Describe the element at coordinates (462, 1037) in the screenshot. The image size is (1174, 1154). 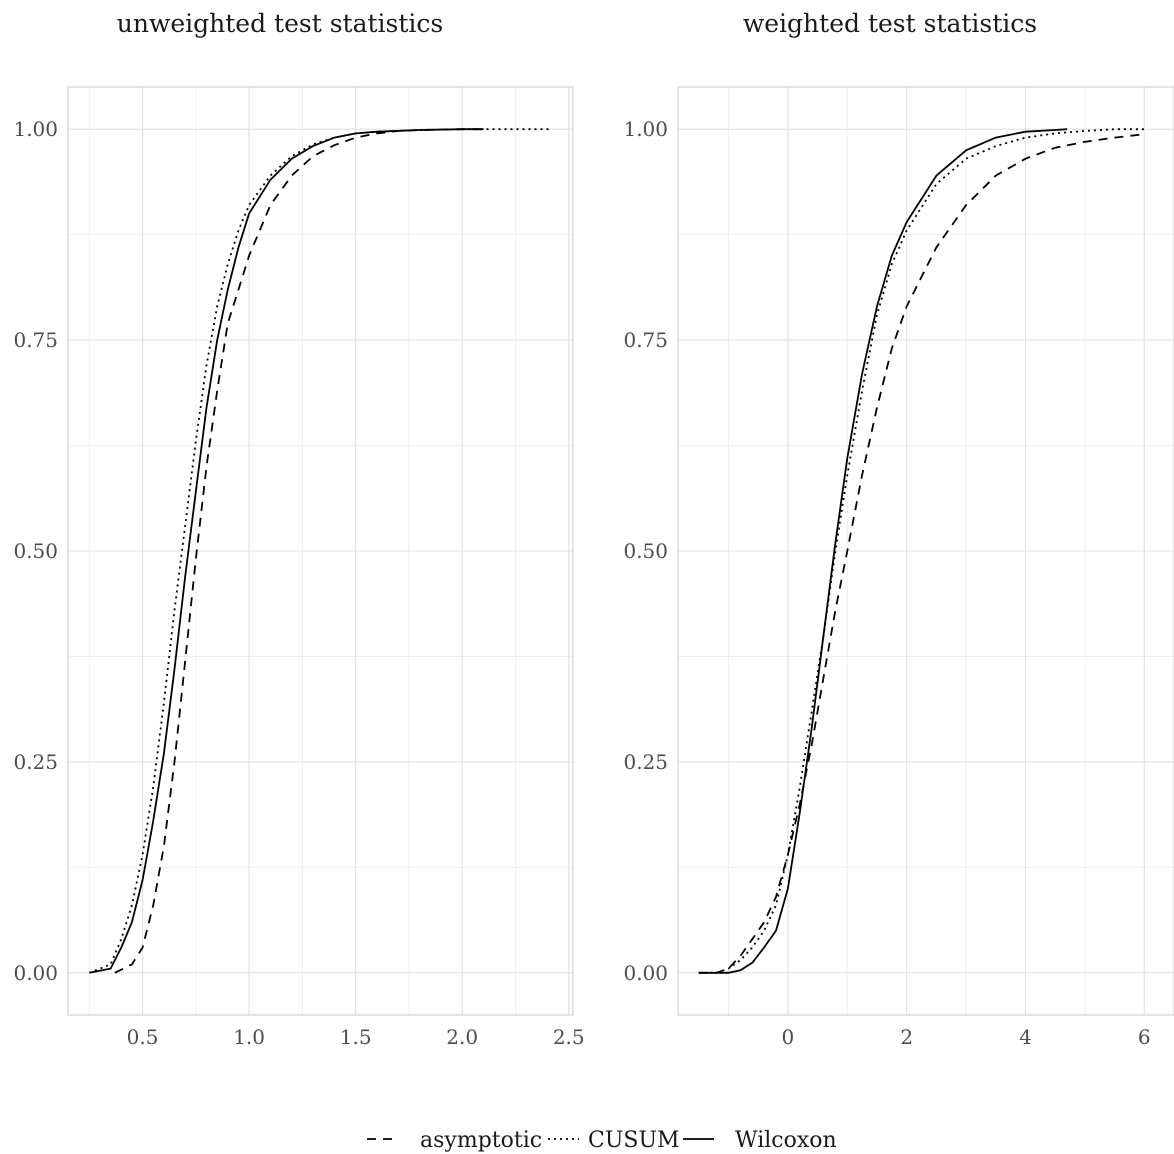
I see `x-tick-label: 2.0` at that location.